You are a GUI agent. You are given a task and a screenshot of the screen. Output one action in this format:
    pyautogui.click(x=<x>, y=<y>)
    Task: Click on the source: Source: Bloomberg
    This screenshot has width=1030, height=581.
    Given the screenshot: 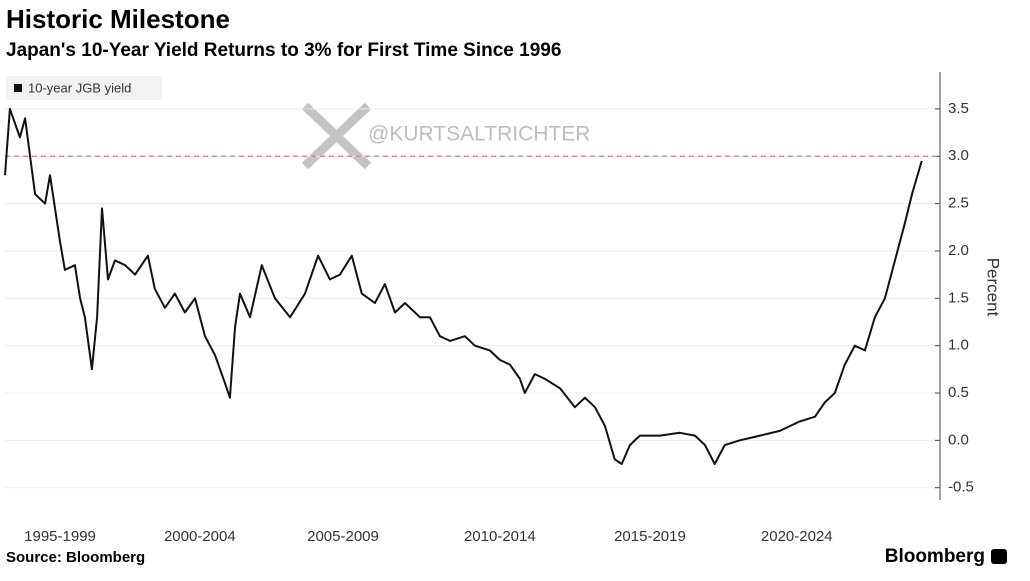 What is the action you would take?
    pyautogui.click(x=75, y=557)
    